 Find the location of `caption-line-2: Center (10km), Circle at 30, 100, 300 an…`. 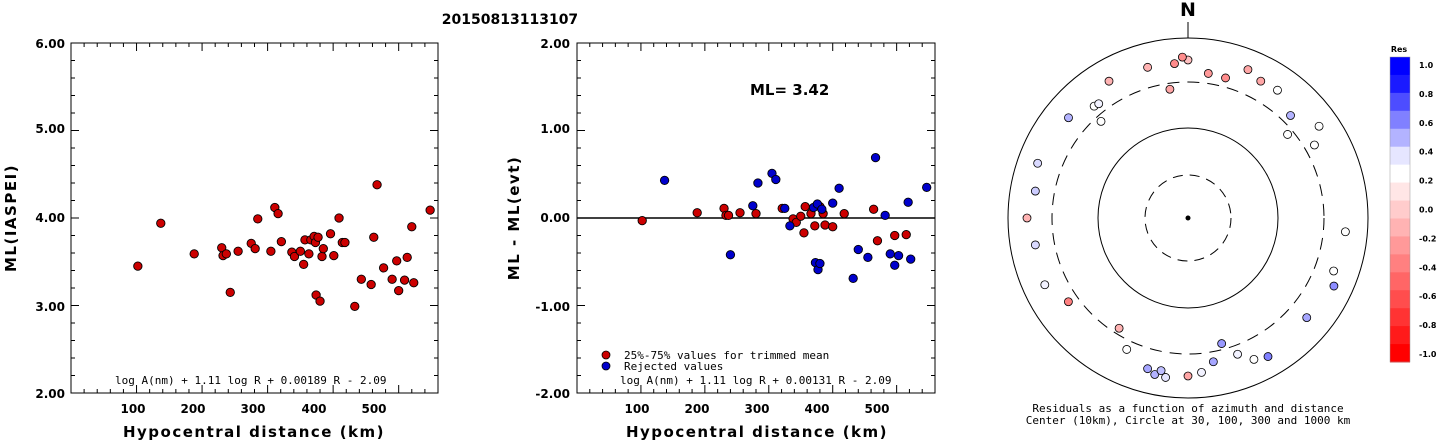

caption-line-2: Center (10km), Circle at 30, 100, 300 an… is located at coordinates (1188, 420).